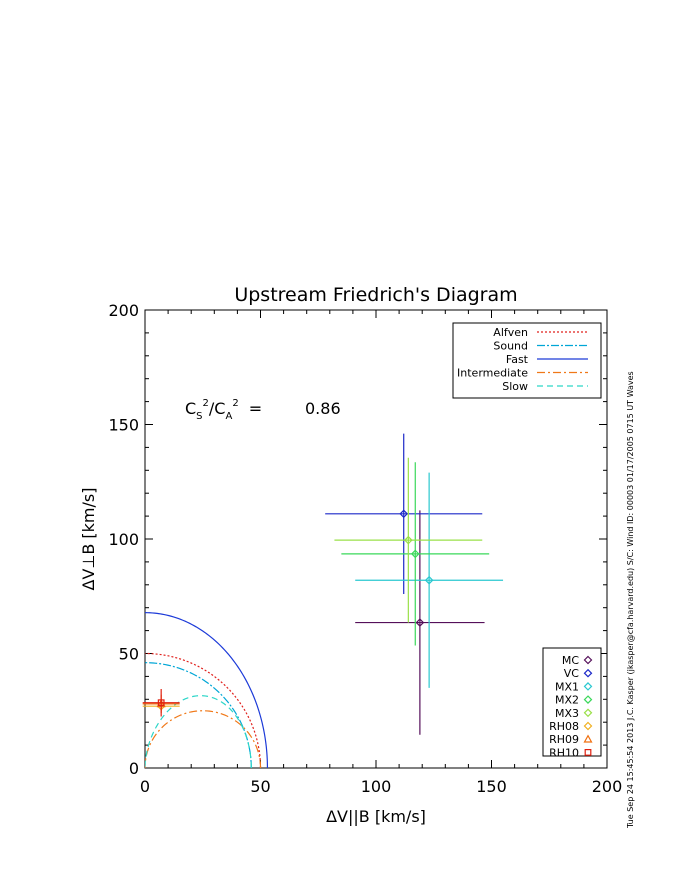  I want to click on y-tick-label: 200, so click(123, 310).